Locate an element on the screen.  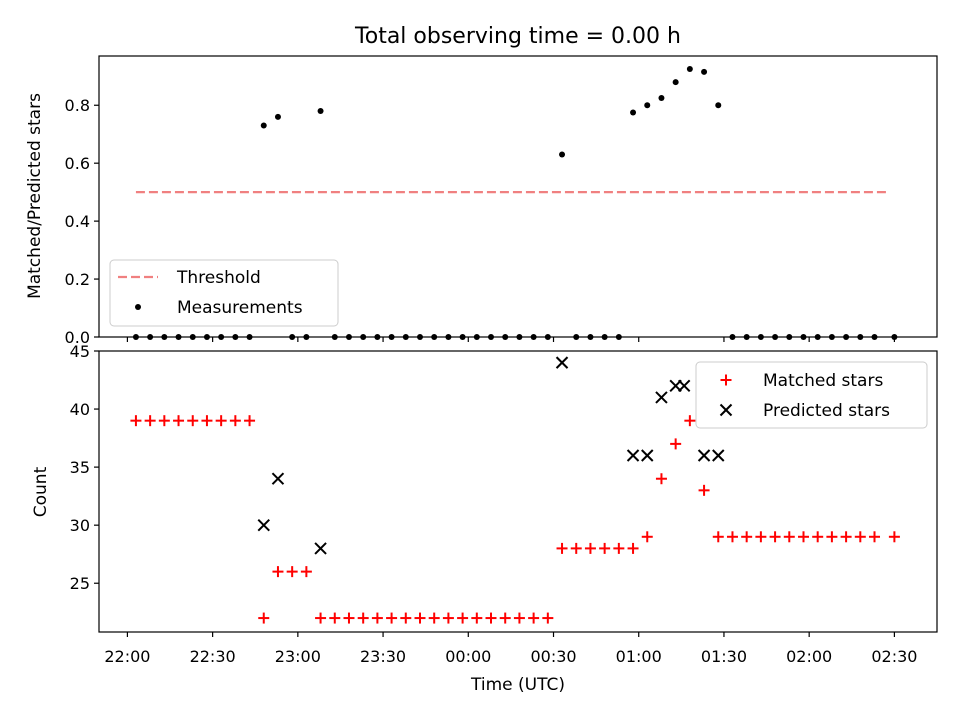
bottom-y-tick-label: 45 is located at coordinates (80, 351).